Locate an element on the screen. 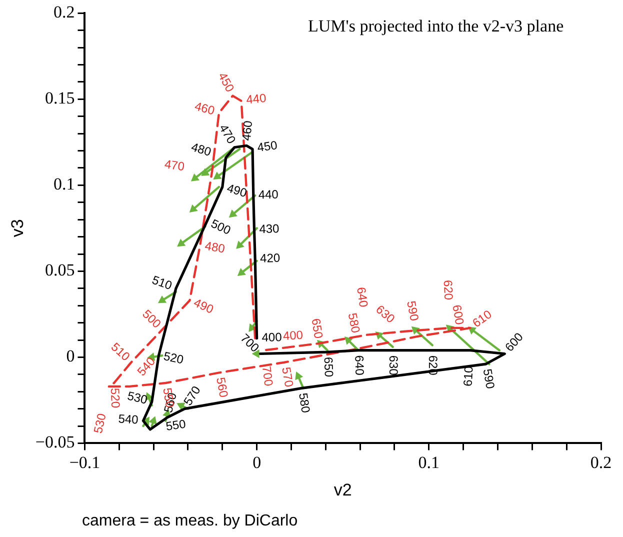 The width and height of the screenshot is (623, 537). annotation: 430 is located at coordinates (269, 229).